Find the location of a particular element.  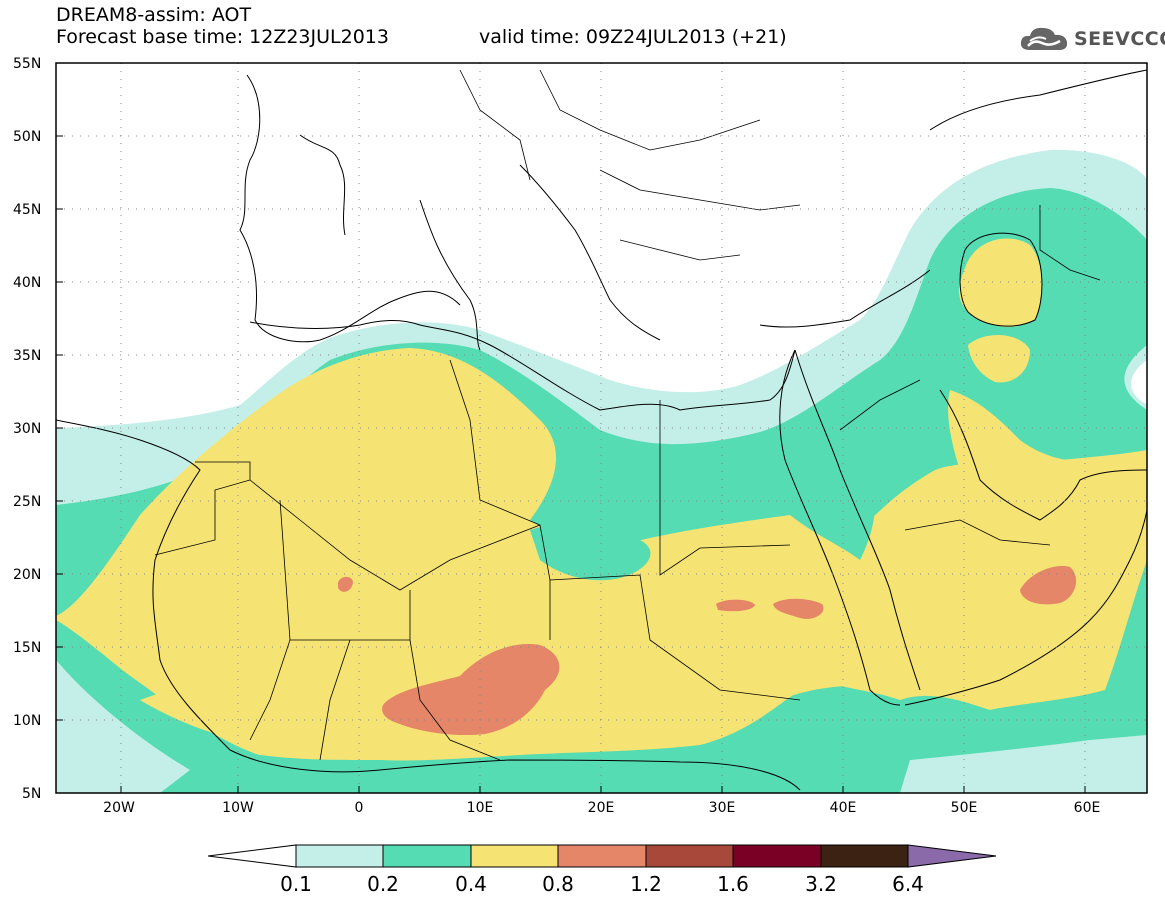

lon-label: 30E is located at coordinates (722, 808).